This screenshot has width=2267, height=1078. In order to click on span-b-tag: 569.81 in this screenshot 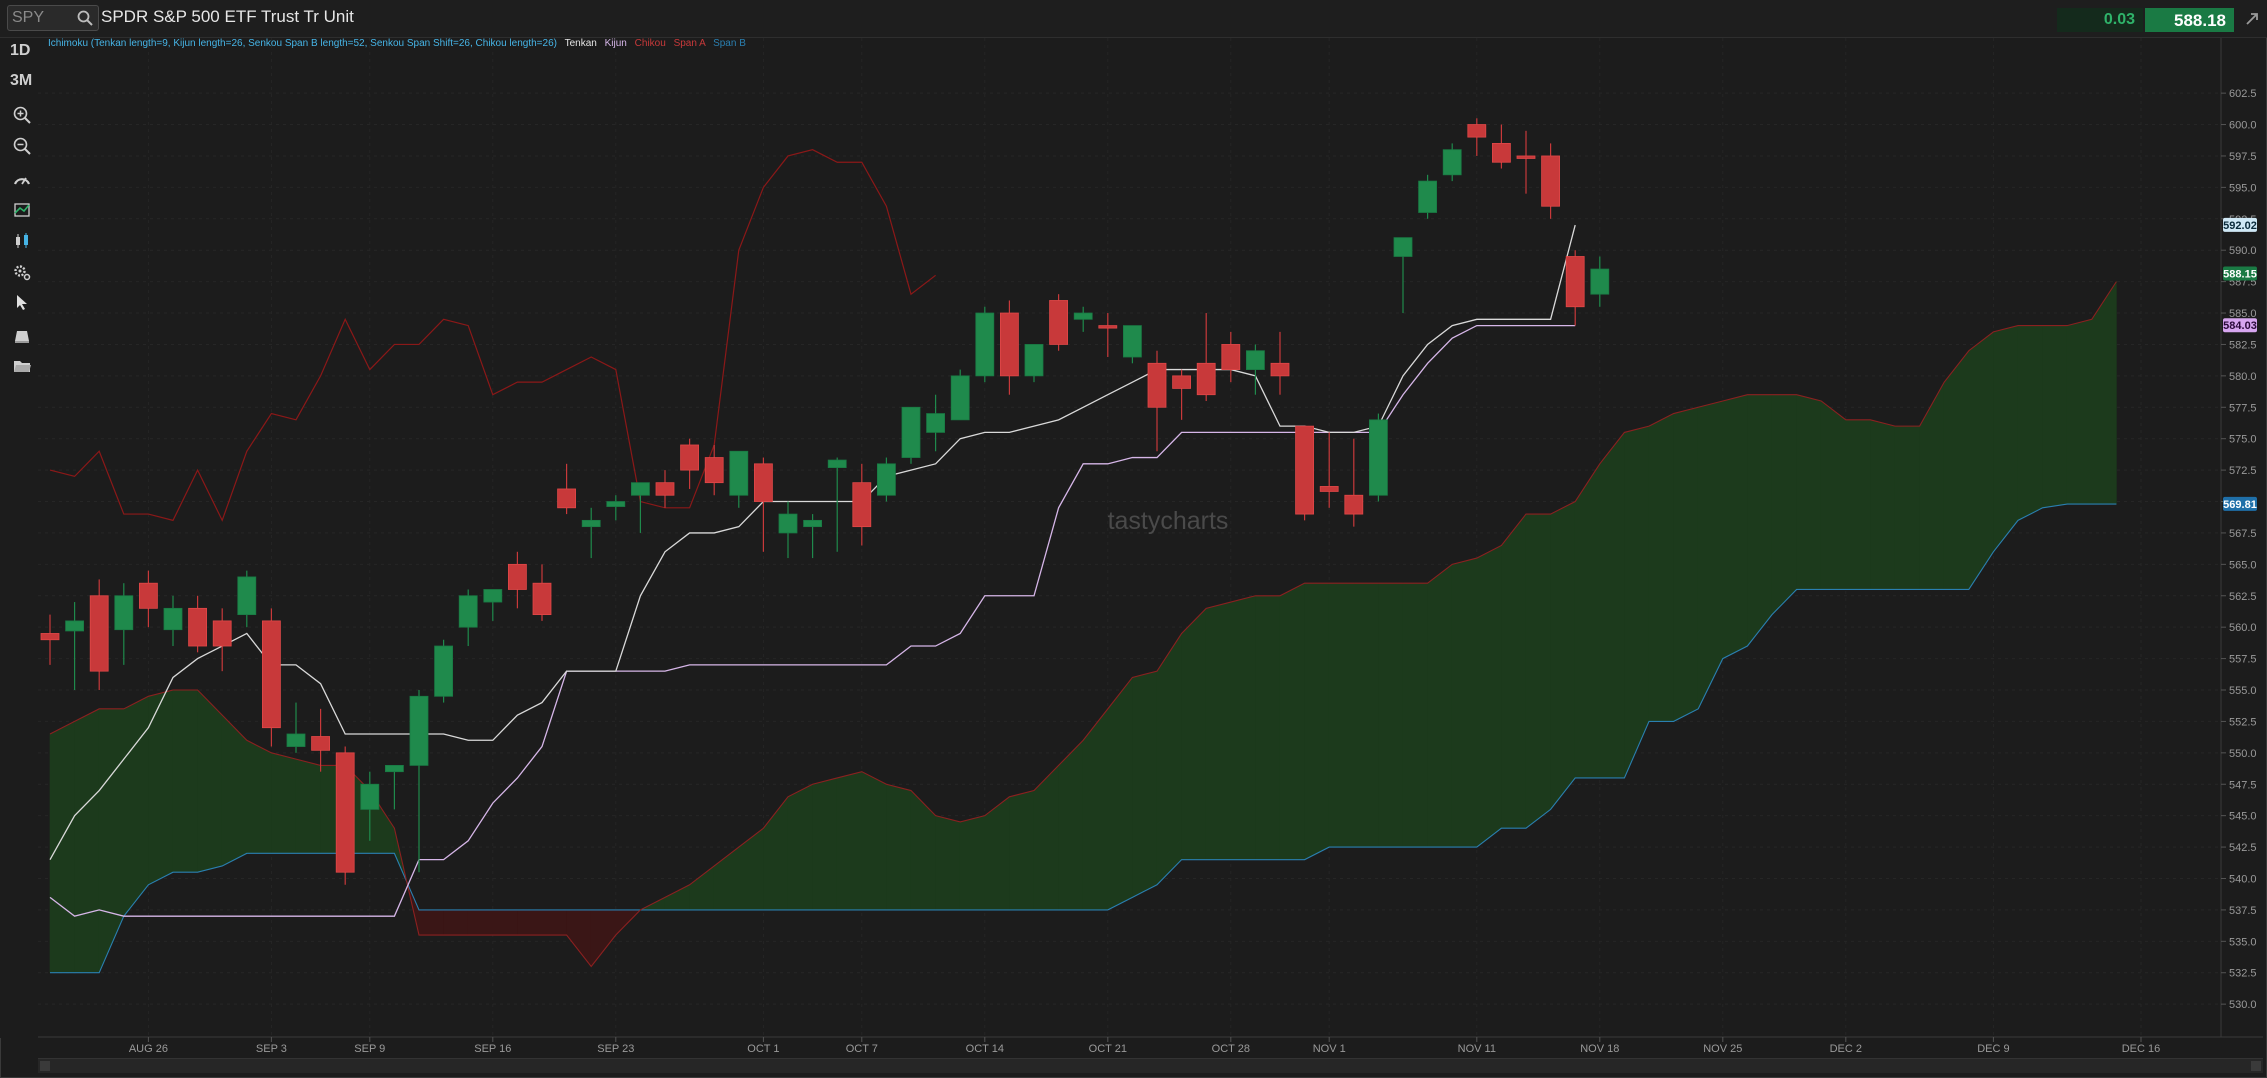, I will do `click(2240, 503)`.